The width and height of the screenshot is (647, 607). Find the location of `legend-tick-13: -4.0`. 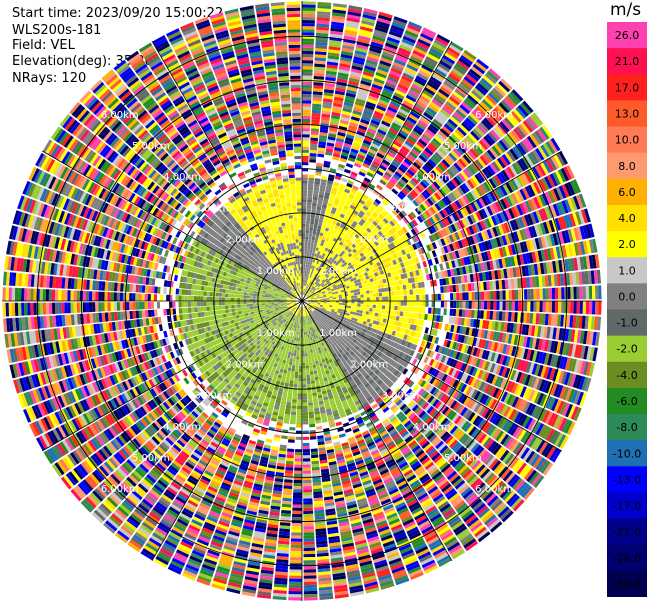

legend-tick-13: -4.0 is located at coordinates (626, 375).